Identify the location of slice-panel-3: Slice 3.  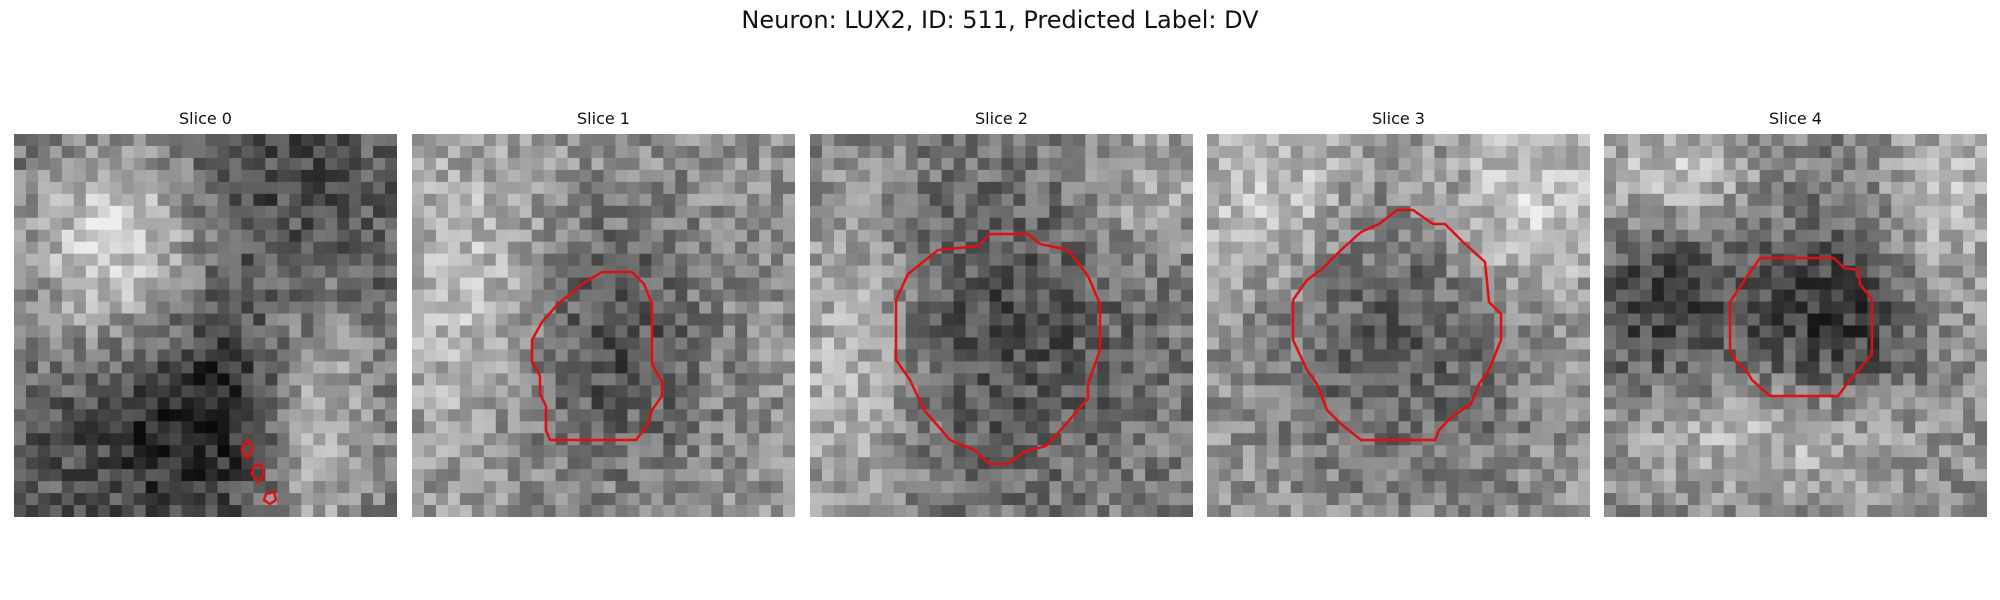
(1398, 312).